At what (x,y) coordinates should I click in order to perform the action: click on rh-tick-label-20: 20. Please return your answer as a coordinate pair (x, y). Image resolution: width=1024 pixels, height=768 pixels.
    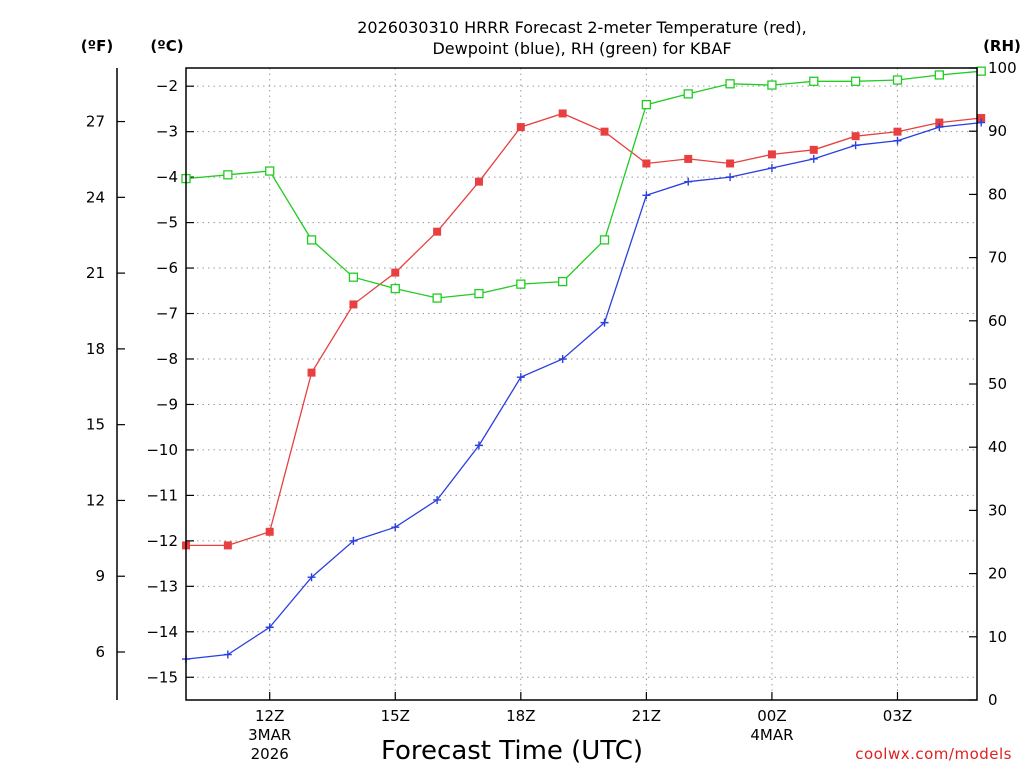
    Looking at the image, I should click on (997, 574).